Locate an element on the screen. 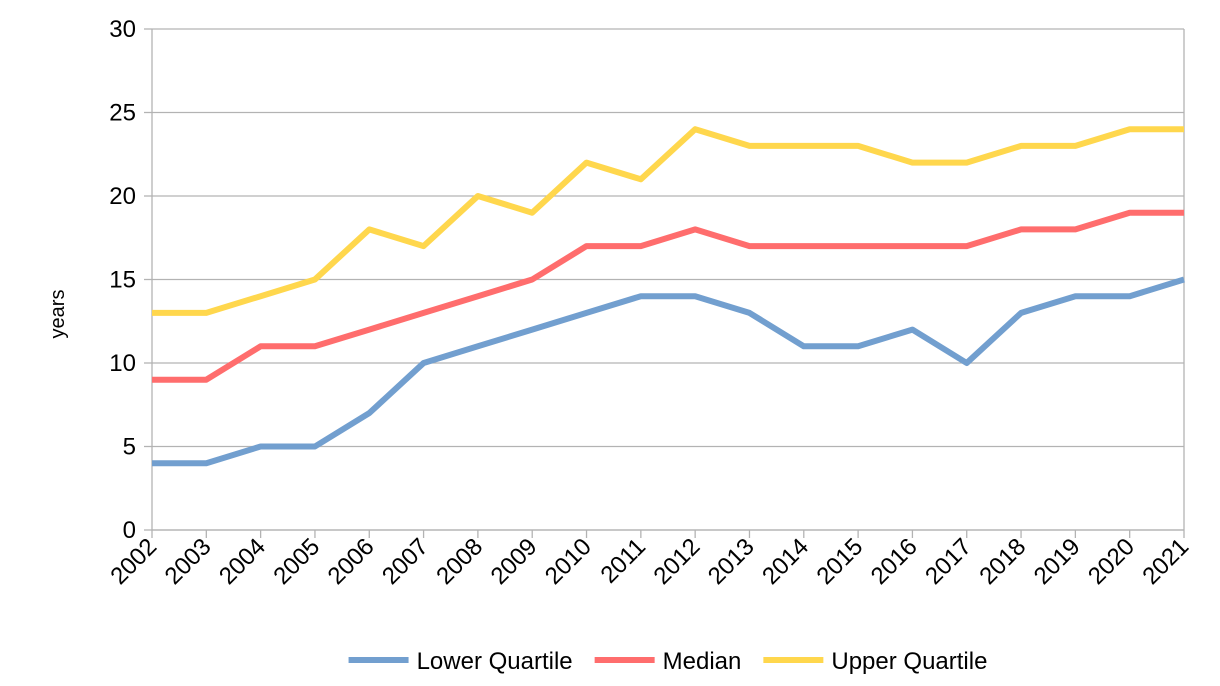  x-tick-label: 2016 is located at coordinates (894, 561).